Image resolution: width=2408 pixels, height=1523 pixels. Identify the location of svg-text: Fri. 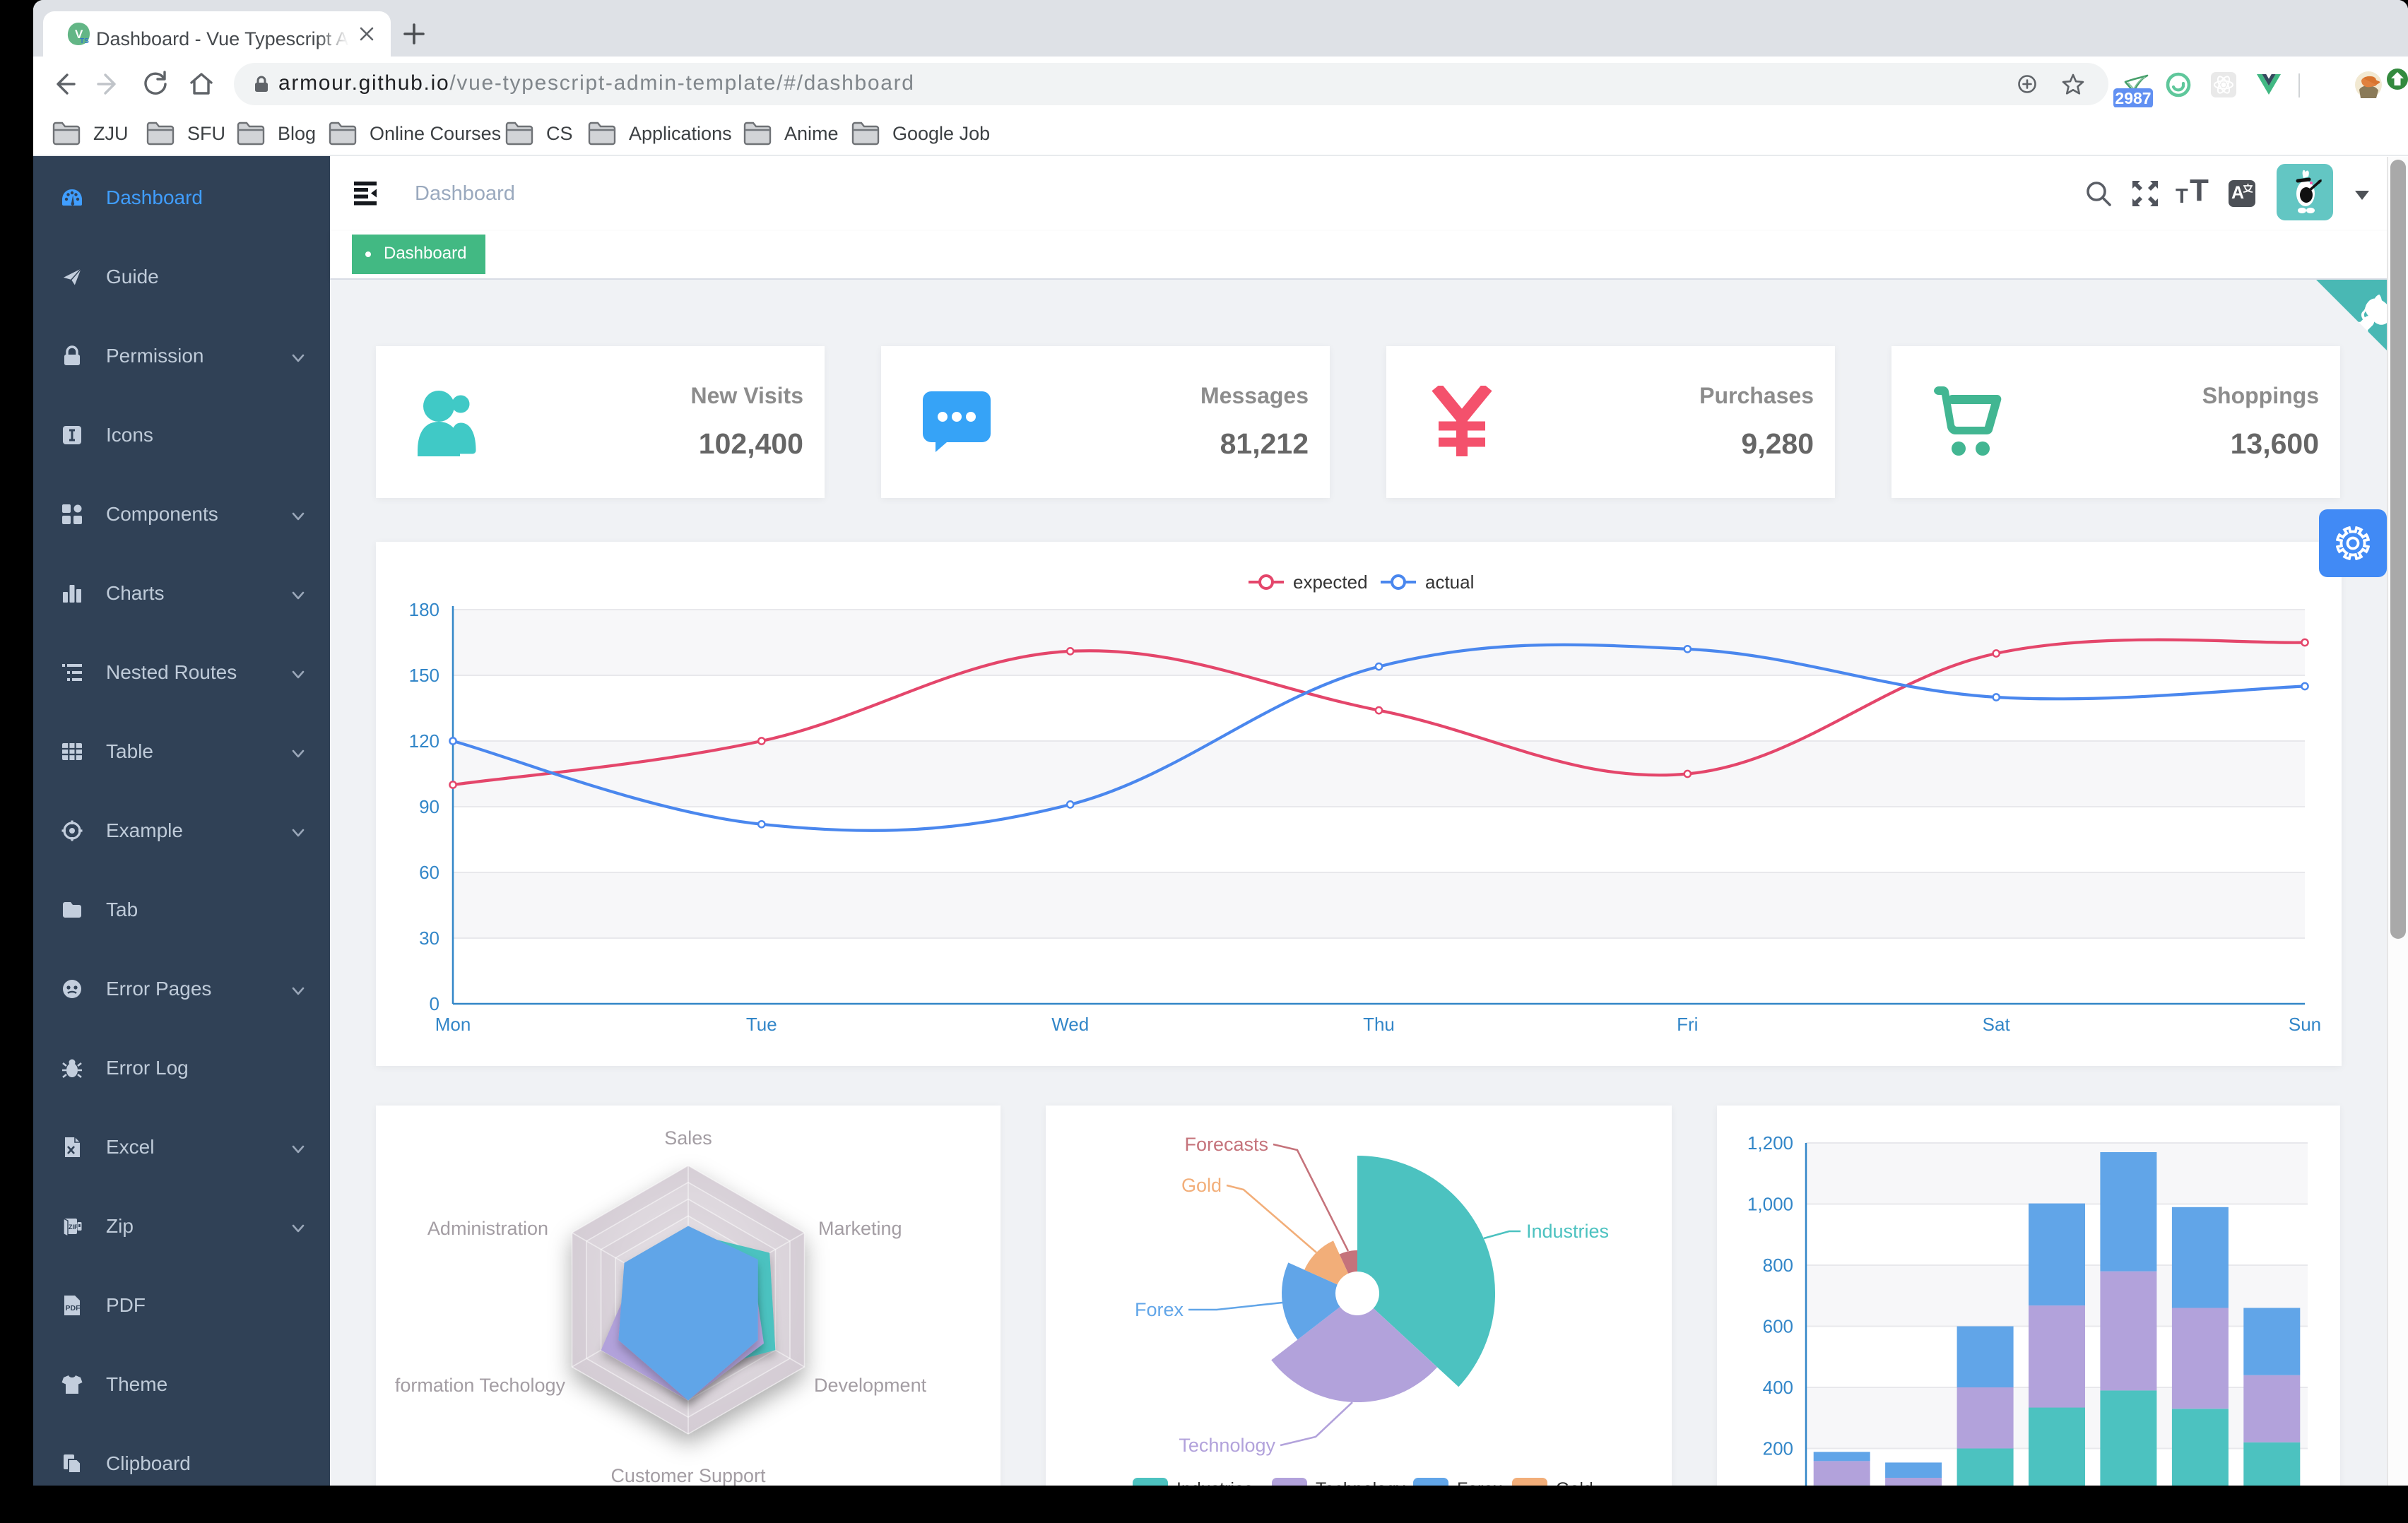
(1687, 1024).